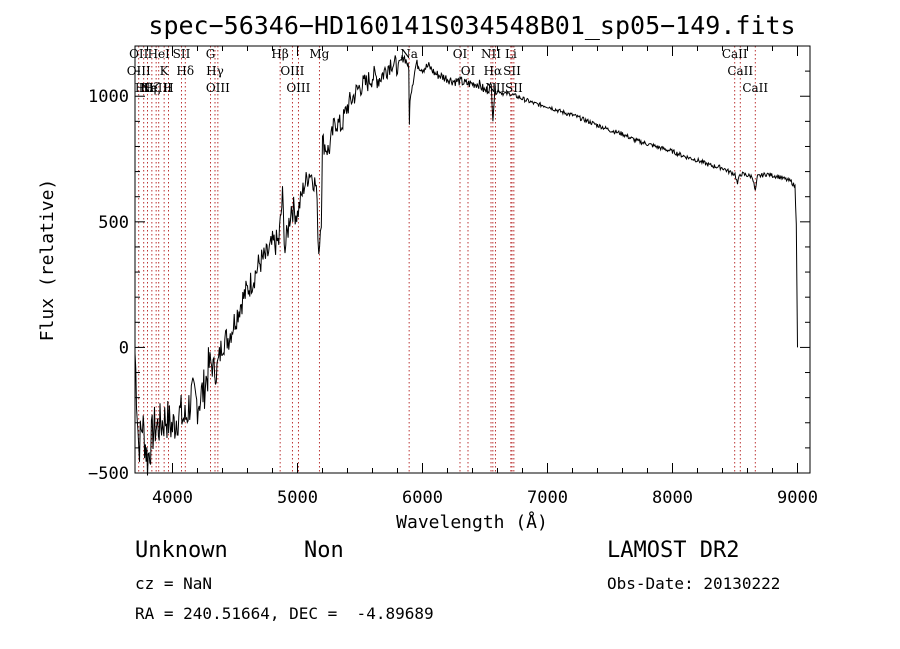 Image resolution: width=900 pixels, height=649 pixels. Describe the element at coordinates (297, 498) in the screenshot. I see `x-tick-label-1: 5000` at that location.